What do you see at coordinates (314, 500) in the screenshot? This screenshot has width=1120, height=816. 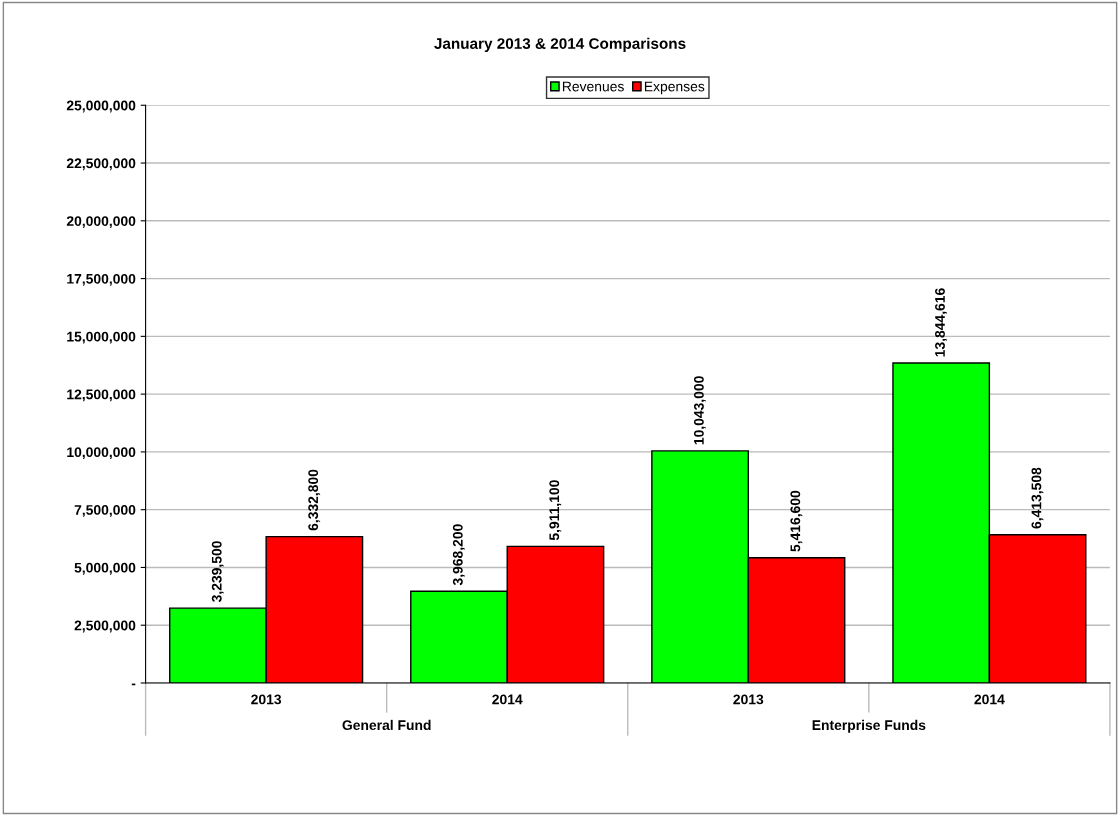 I see `data-label: 6,332,800` at bounding box center [314, 500].